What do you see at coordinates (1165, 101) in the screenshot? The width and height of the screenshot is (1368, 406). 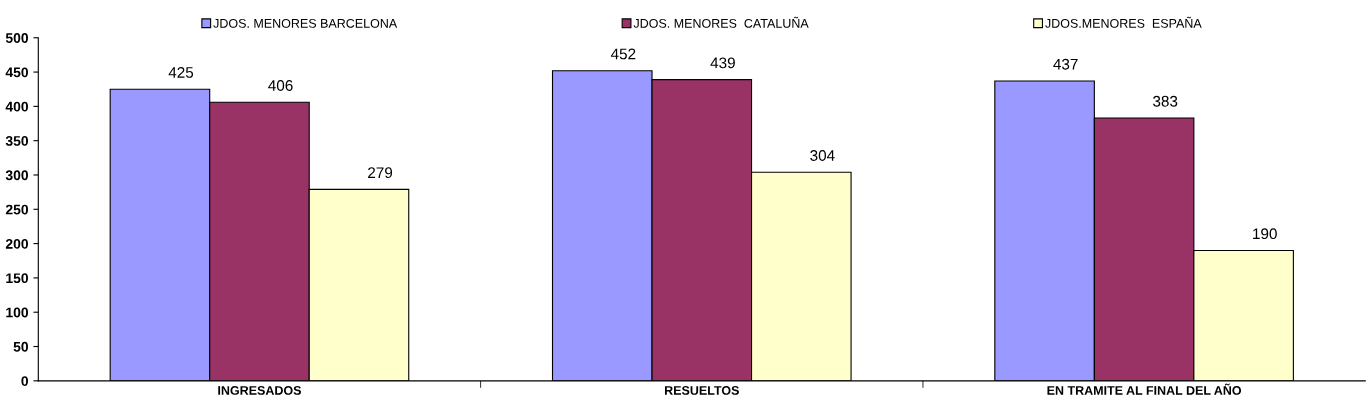 I see `data-label: 383` at bounding box center [1165, 101].